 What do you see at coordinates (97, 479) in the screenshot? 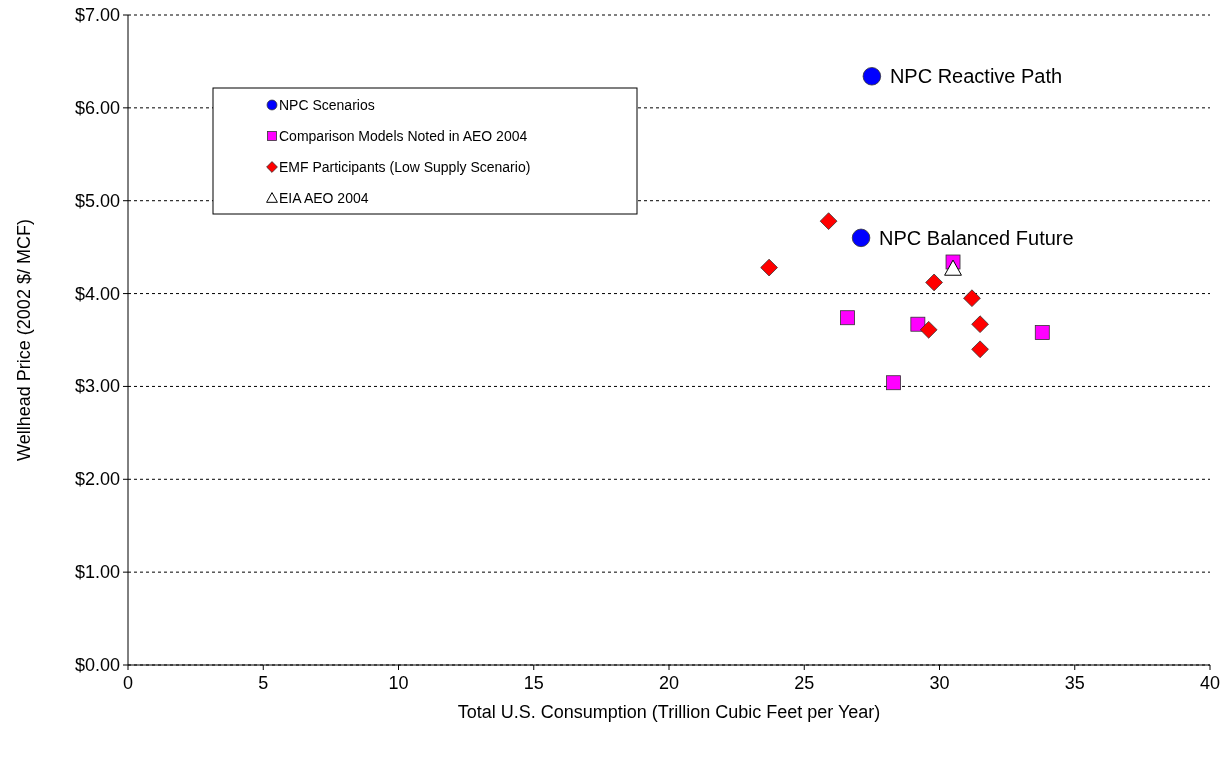
I see `y-tick-label: $2.00` at bounding box center [97, 479].